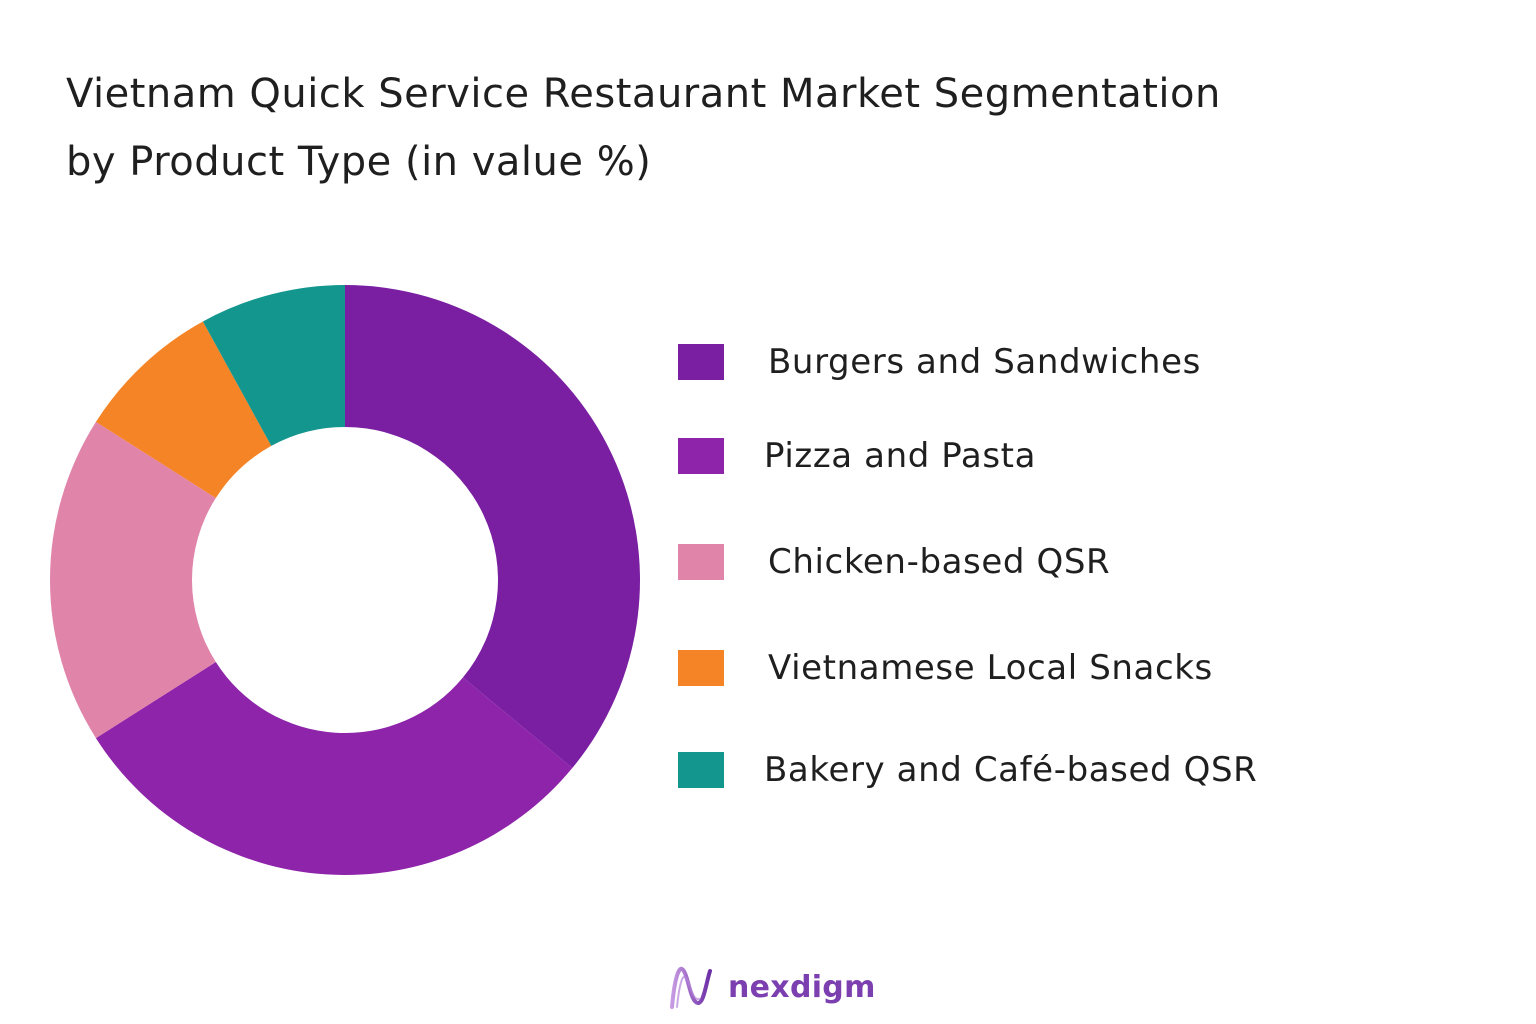 The width and height of the screenshot is (1536, 1024). I want to click on brand-logo: nexdigm, so click(772, 987).